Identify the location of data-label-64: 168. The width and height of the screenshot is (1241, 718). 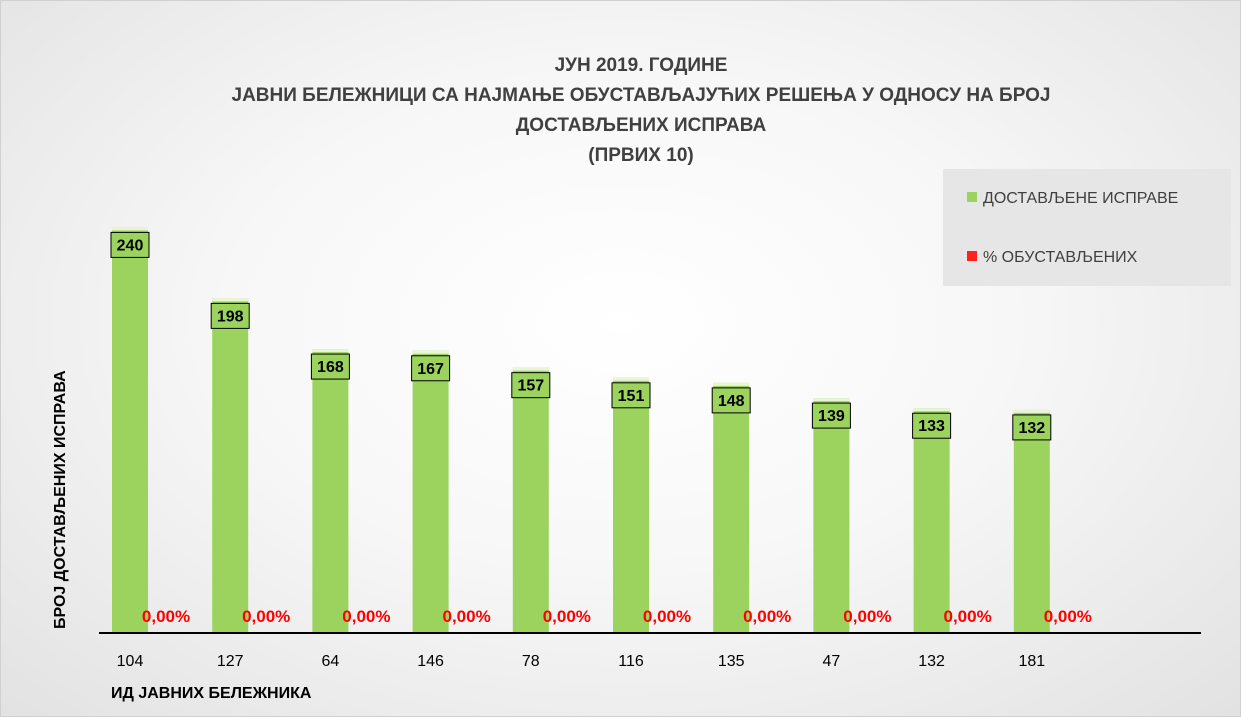
(330, 367).